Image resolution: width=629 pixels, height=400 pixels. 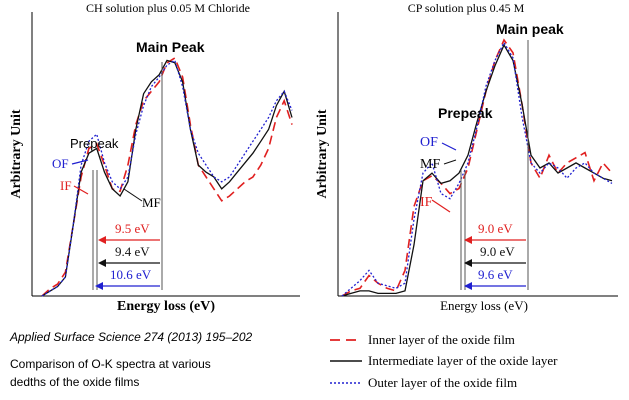 What do you see at coordinates (131, 274) in the screenshot?
I see `gap-label-3: 10.6 eV` at bounding box center [131, 274].